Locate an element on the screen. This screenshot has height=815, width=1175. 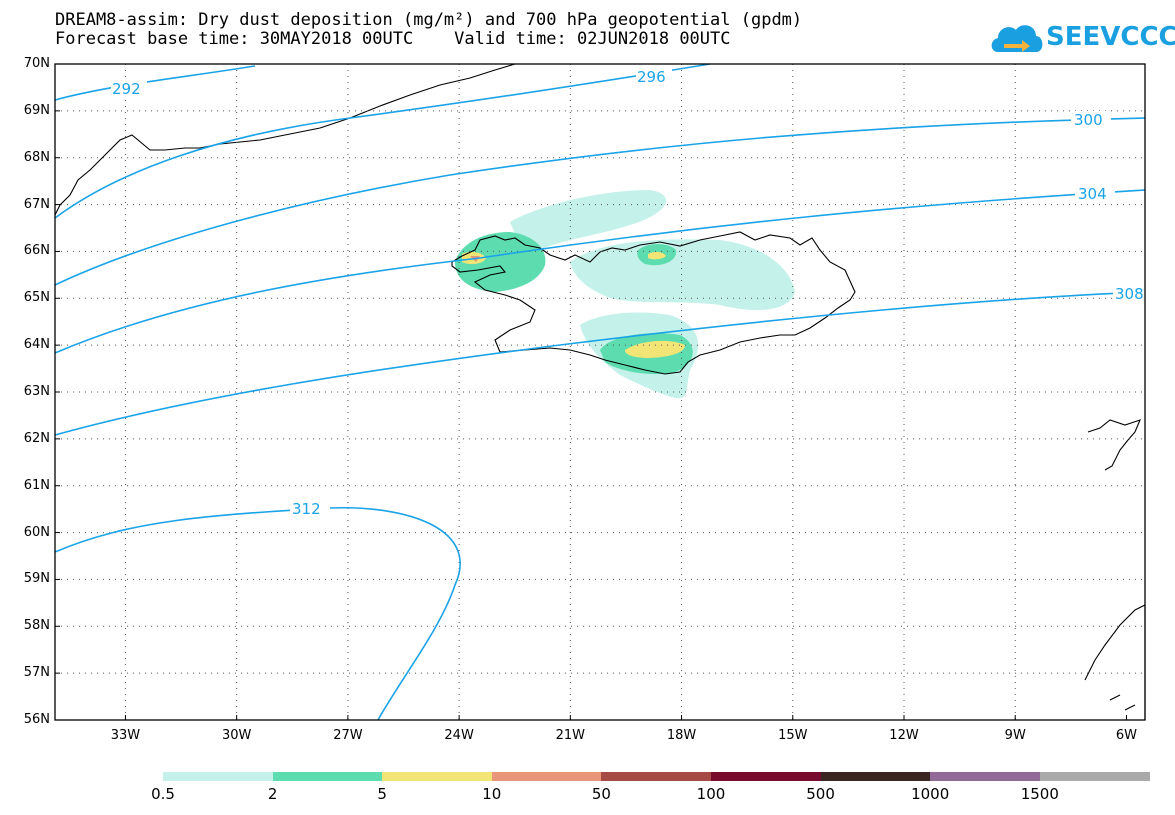
dust-area-north is located at coordinates (588, 220).